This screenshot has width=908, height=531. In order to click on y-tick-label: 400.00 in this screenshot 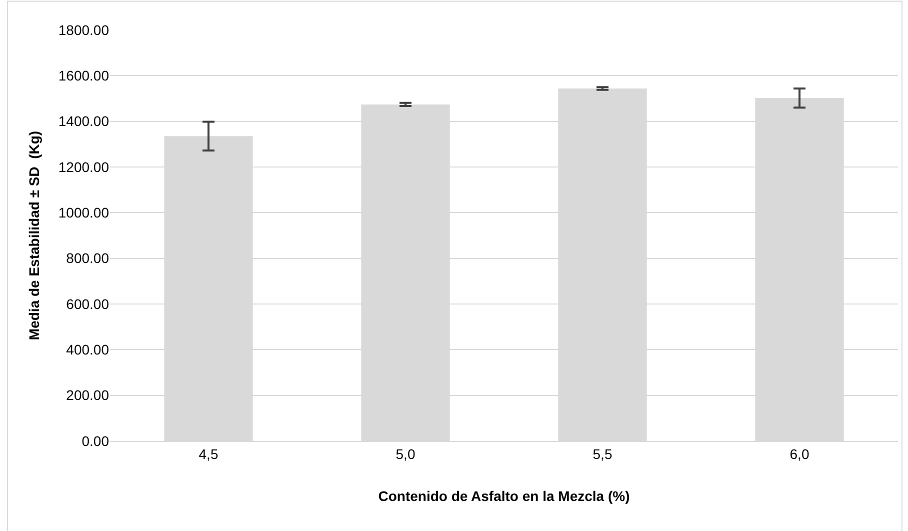, I will do `click(88, 350)`.